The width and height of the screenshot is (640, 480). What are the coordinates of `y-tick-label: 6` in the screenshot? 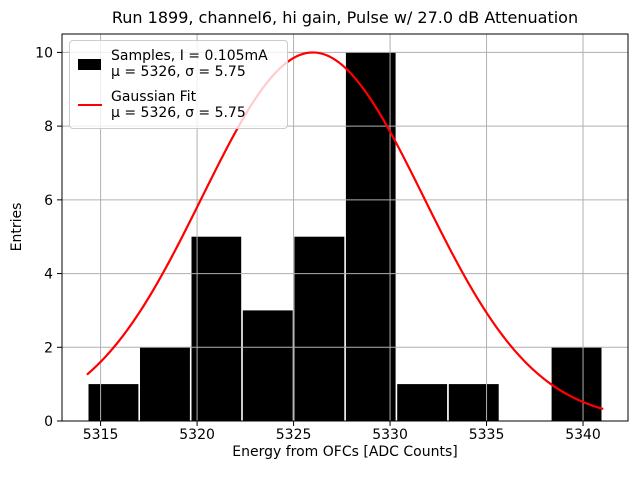 It's located at (48, 201).